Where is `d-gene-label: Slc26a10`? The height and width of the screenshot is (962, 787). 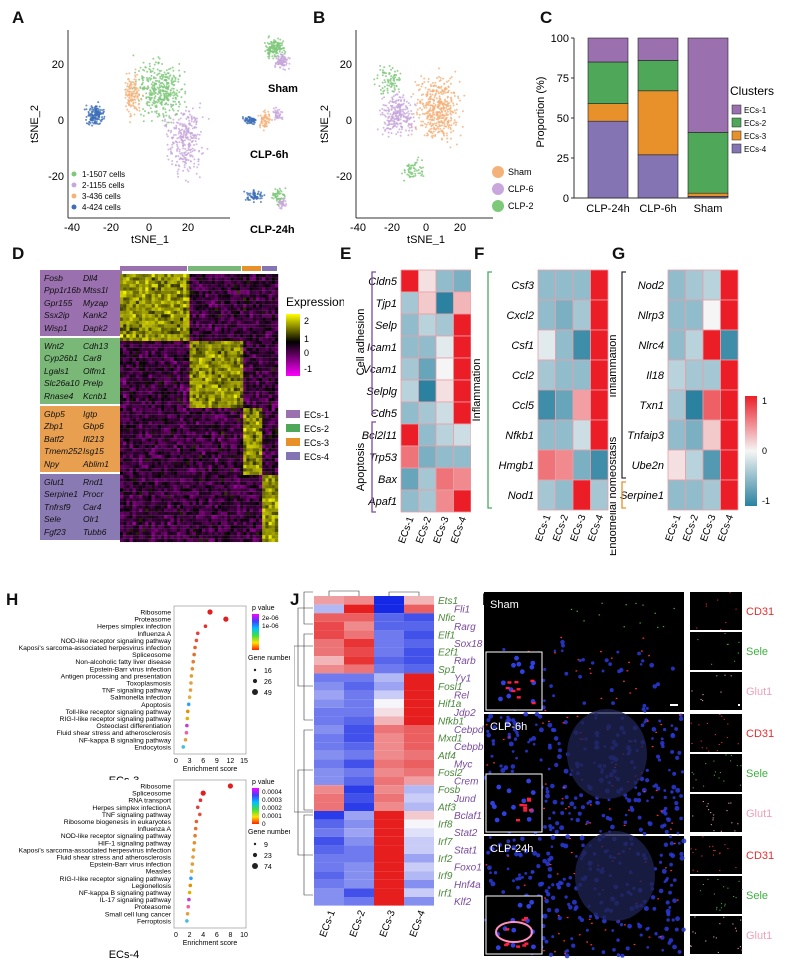
d-gene-label: Slc26a10 is located at coordinates (62, 383).